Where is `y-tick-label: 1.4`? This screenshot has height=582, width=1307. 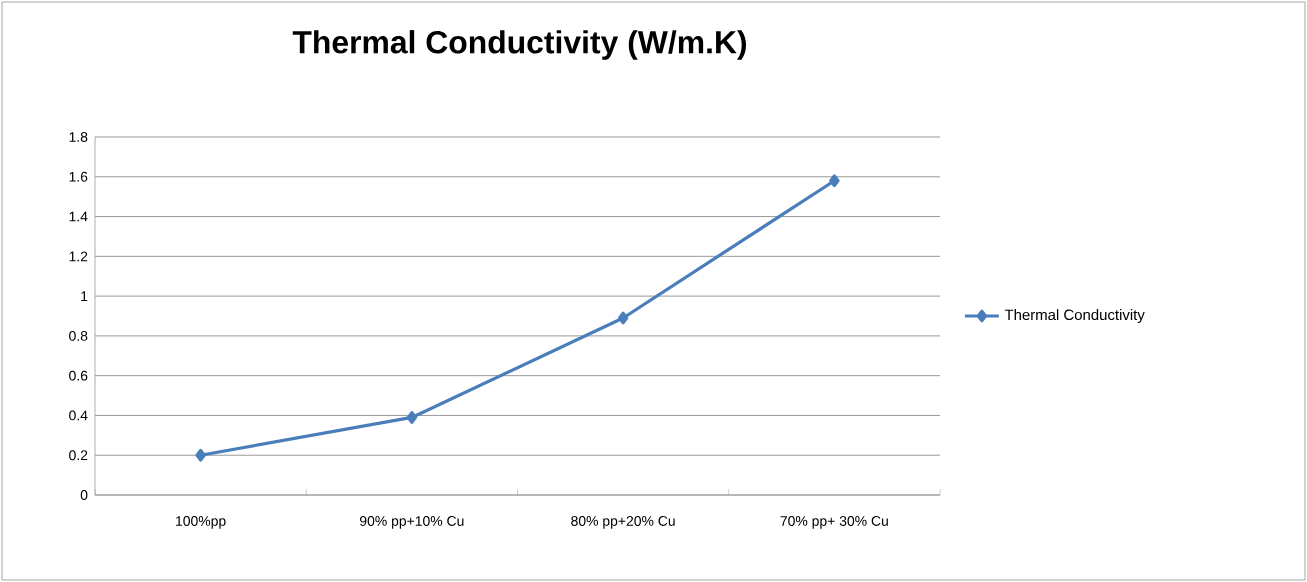 y-tick-label: 1.4 is located at coordinates (78, 216).